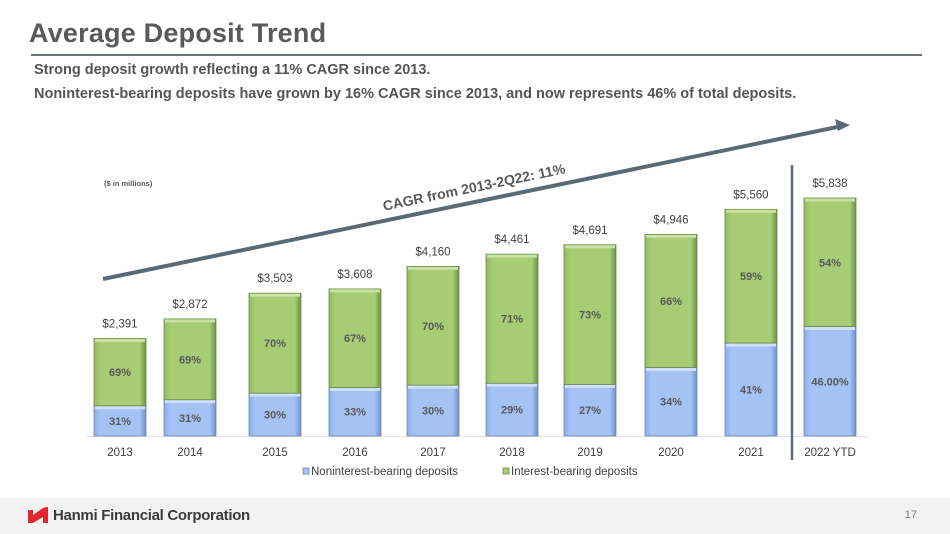 The width and height of the screenshot is (950, 534). What do you see at coordinates (829, 184) in the screenshot?
I see `total-label: $5,838` at bounding box center [829, 184].